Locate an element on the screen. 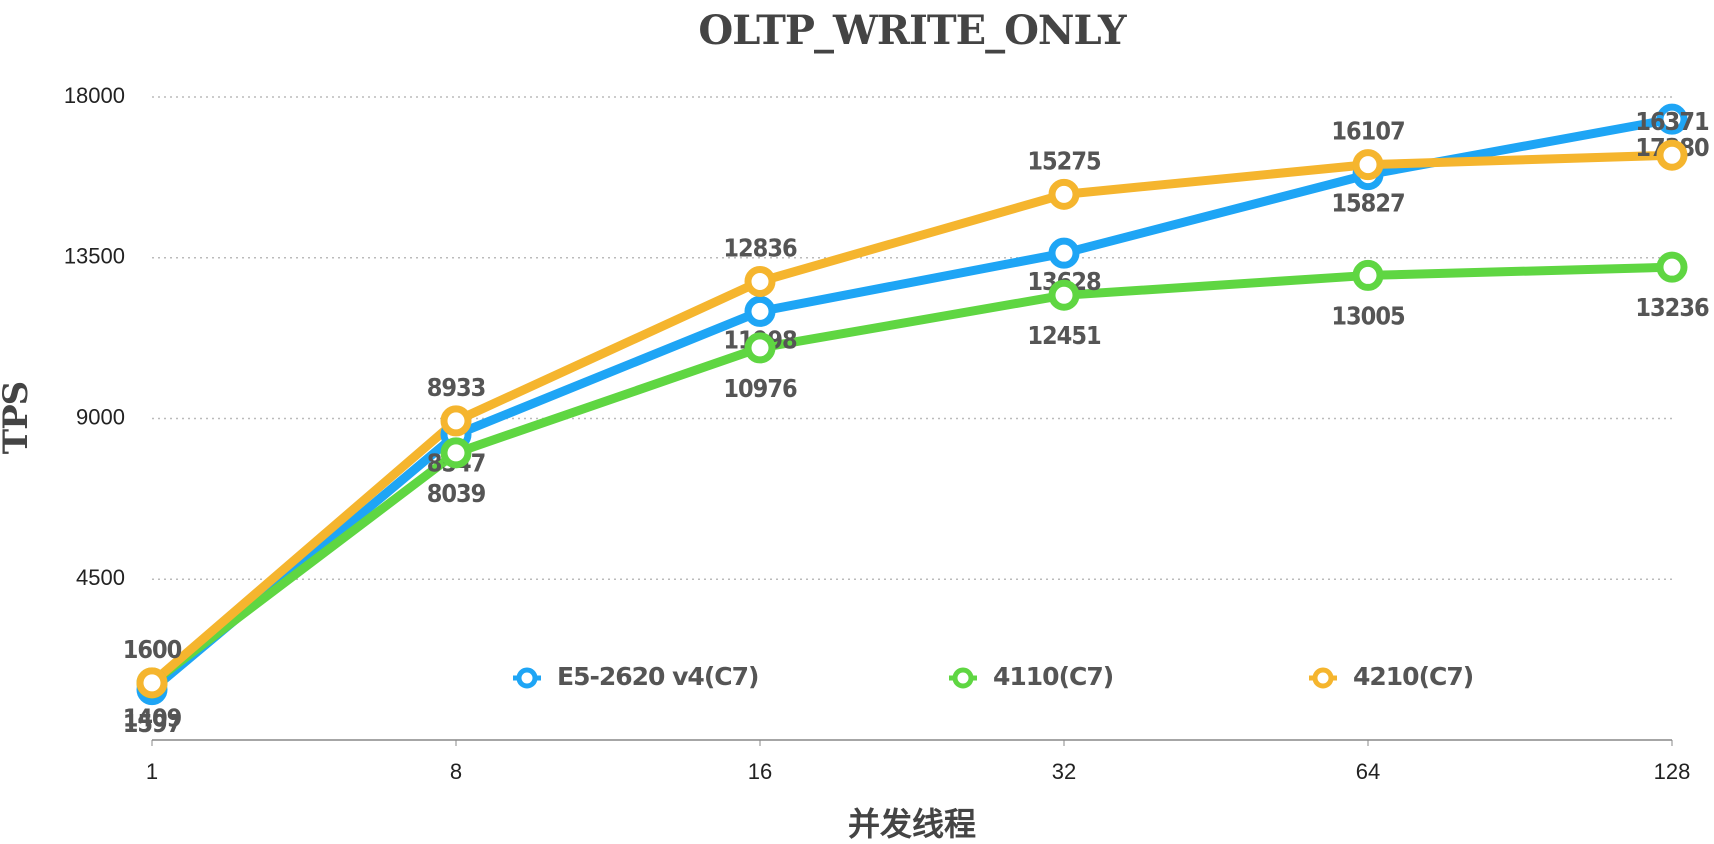 This screenshot has height=844, width=1714. data-label: 1597 is located at coordinates (152, 723).